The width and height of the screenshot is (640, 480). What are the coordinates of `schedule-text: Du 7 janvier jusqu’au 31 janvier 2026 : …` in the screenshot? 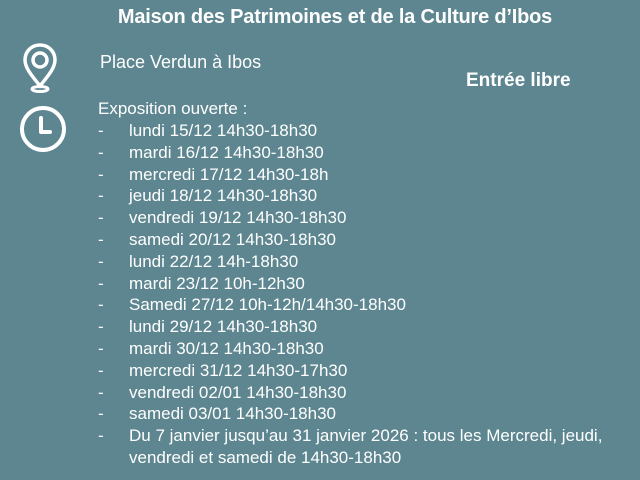 It's located at (366, 446).